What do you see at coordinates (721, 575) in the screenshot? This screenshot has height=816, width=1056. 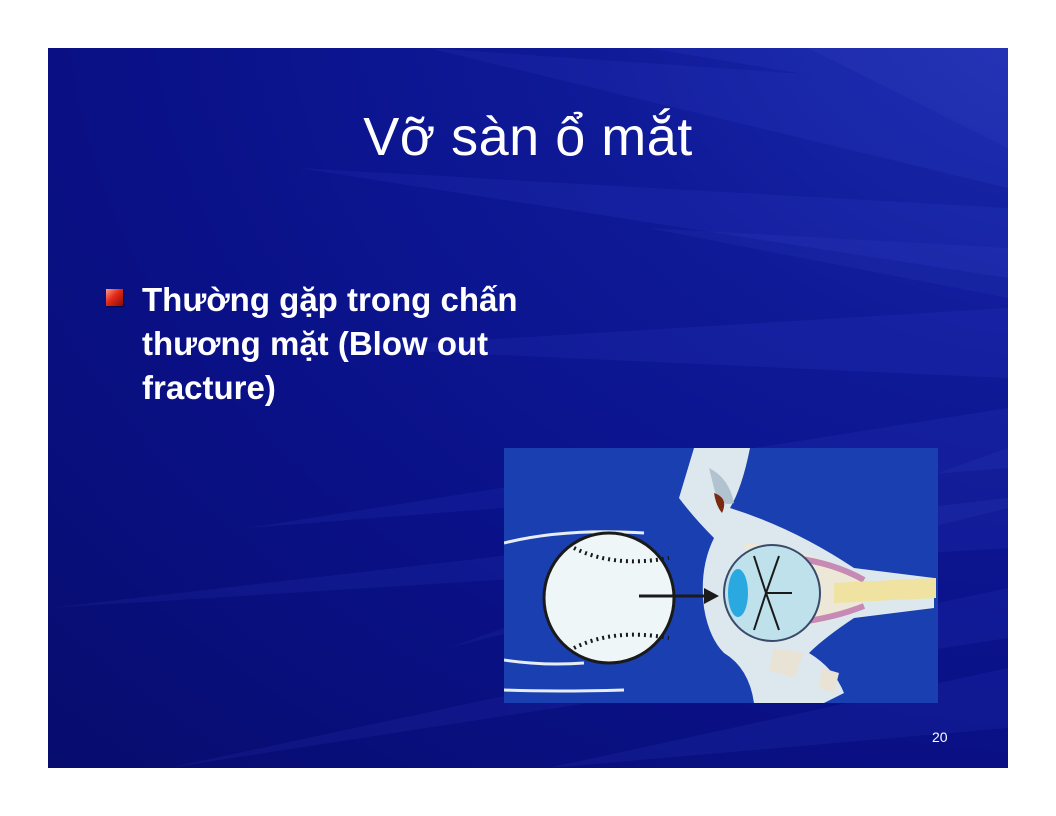 I see `blow-out-fracture-illustration-icon` at bounding box center [721, 575].